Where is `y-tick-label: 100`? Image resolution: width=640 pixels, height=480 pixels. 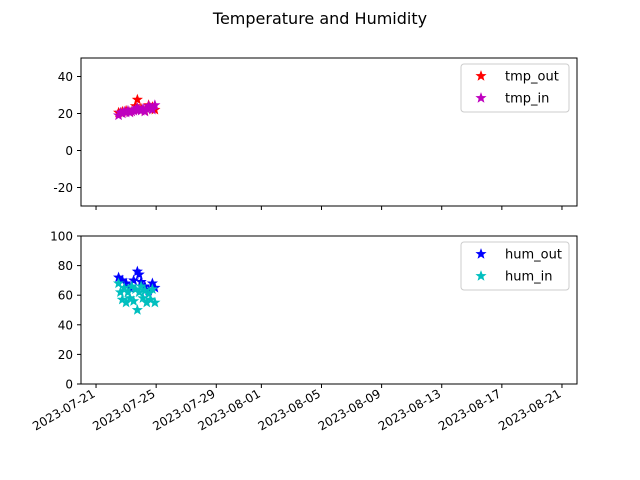
y-tick-label: 100 is located at coordinates (61, 237).